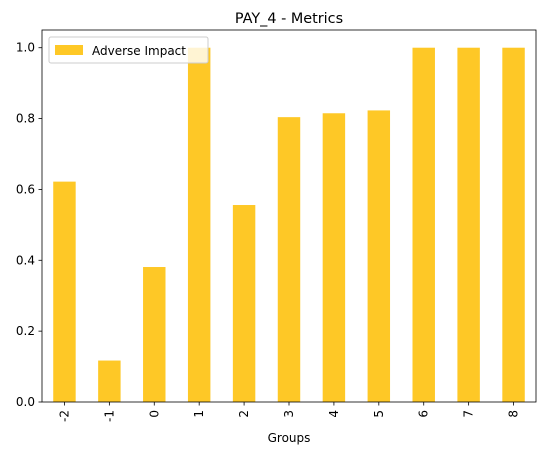 The width and height of the screenshot is (547, 454). I want to click on x-tick-label-3: 3, so click(289, 414).